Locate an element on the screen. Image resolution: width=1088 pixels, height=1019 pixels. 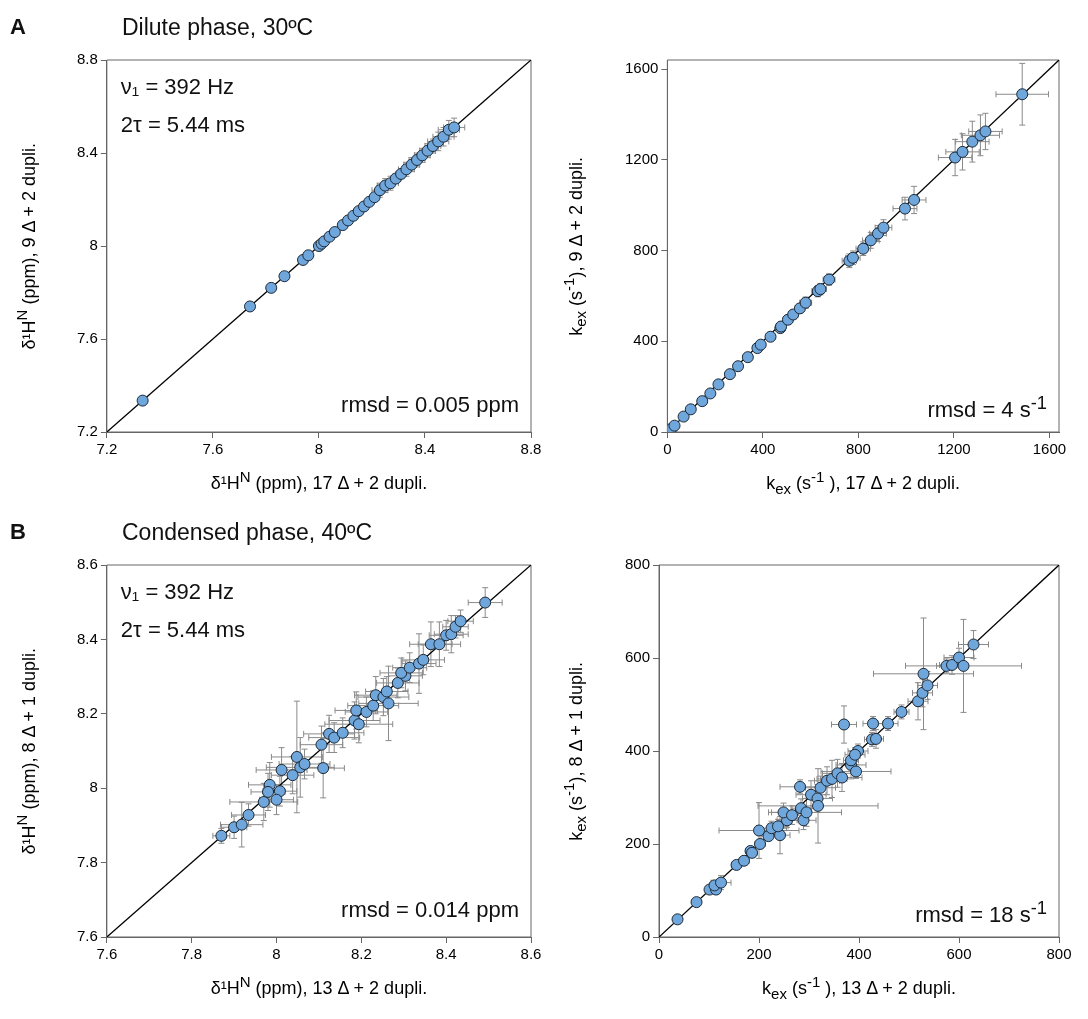
y-tick-label: 1200 is located at coordinates (641, 158).